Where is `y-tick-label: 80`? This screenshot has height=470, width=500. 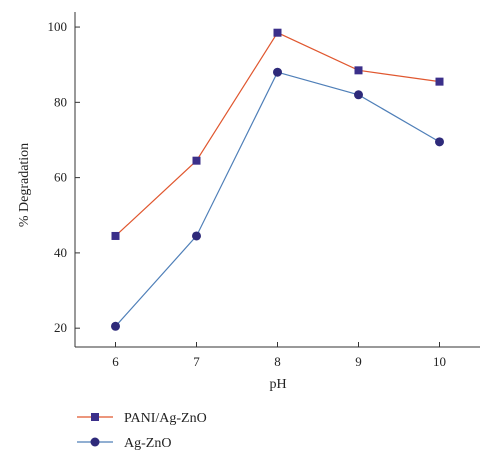 y-tick-label: 80 is located at coordinates (60, 101).